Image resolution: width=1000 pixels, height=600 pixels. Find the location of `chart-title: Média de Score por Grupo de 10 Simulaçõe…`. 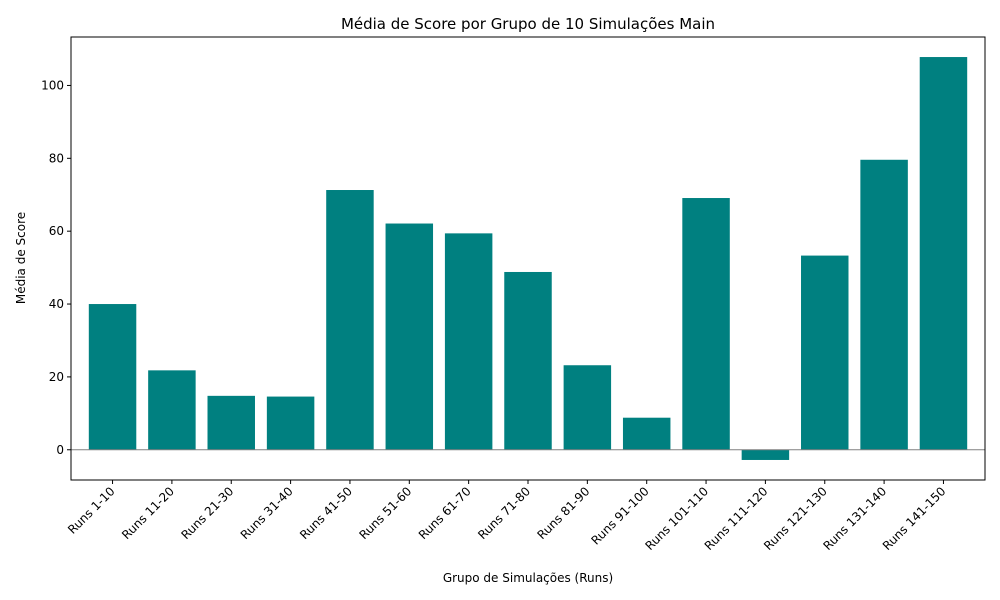

chart-title: Média de Score por Grupo de 10 Simulaçõe… is located at coordinates (528, 24).